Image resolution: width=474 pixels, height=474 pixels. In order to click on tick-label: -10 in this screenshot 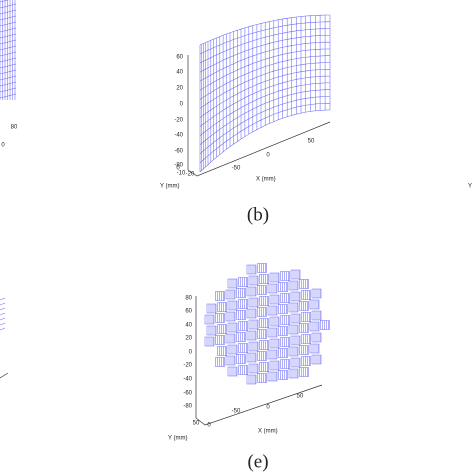, I will do `click(181, 174)`.